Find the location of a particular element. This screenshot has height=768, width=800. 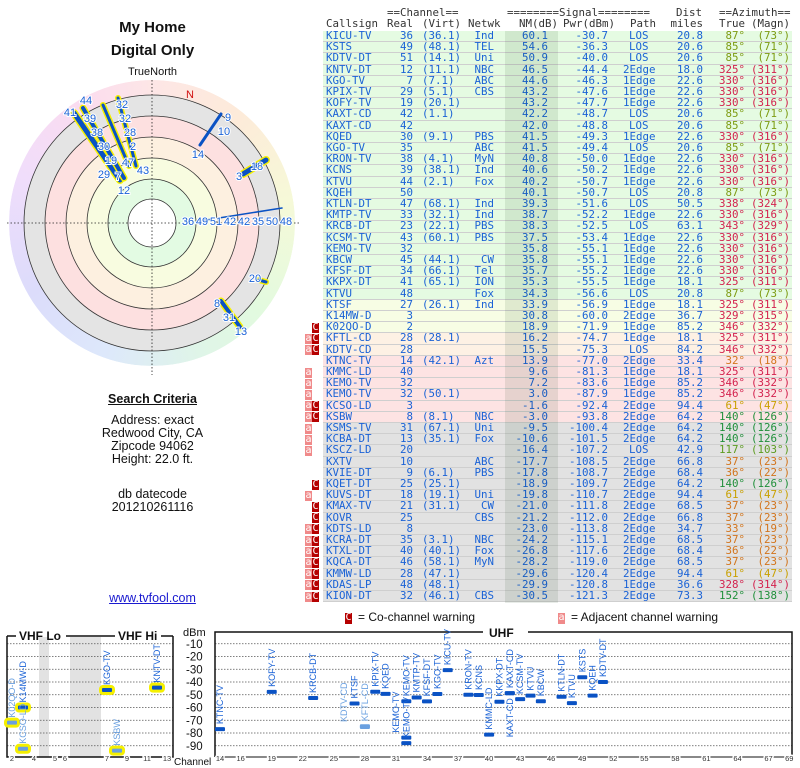

table-row: KMMC-LD 40 9.6 -81.3 1Edge 18.1 325° (311°) is located at coordinates (557, 372).